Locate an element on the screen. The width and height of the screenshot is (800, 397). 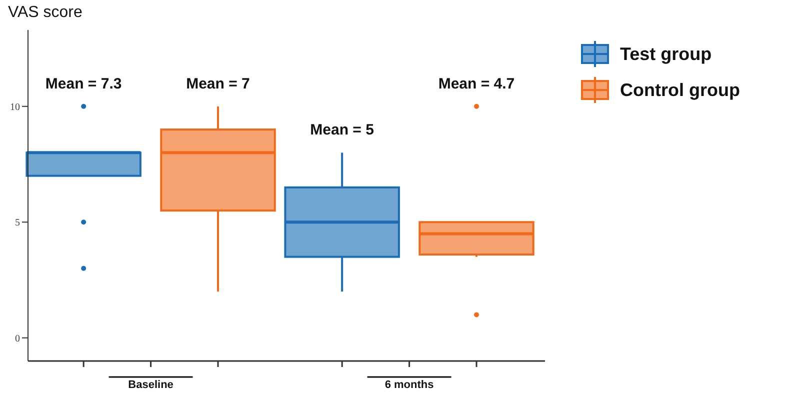
y-tick-label: 10 is located at coordinates (15, 107).